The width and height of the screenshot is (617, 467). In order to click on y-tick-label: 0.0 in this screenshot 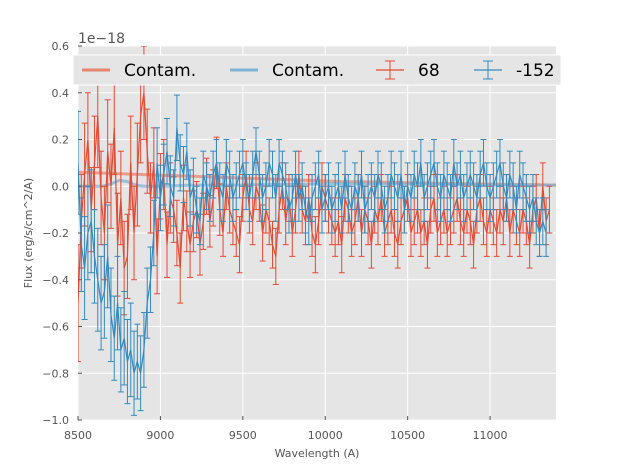, I will do `click(61, 186)`.